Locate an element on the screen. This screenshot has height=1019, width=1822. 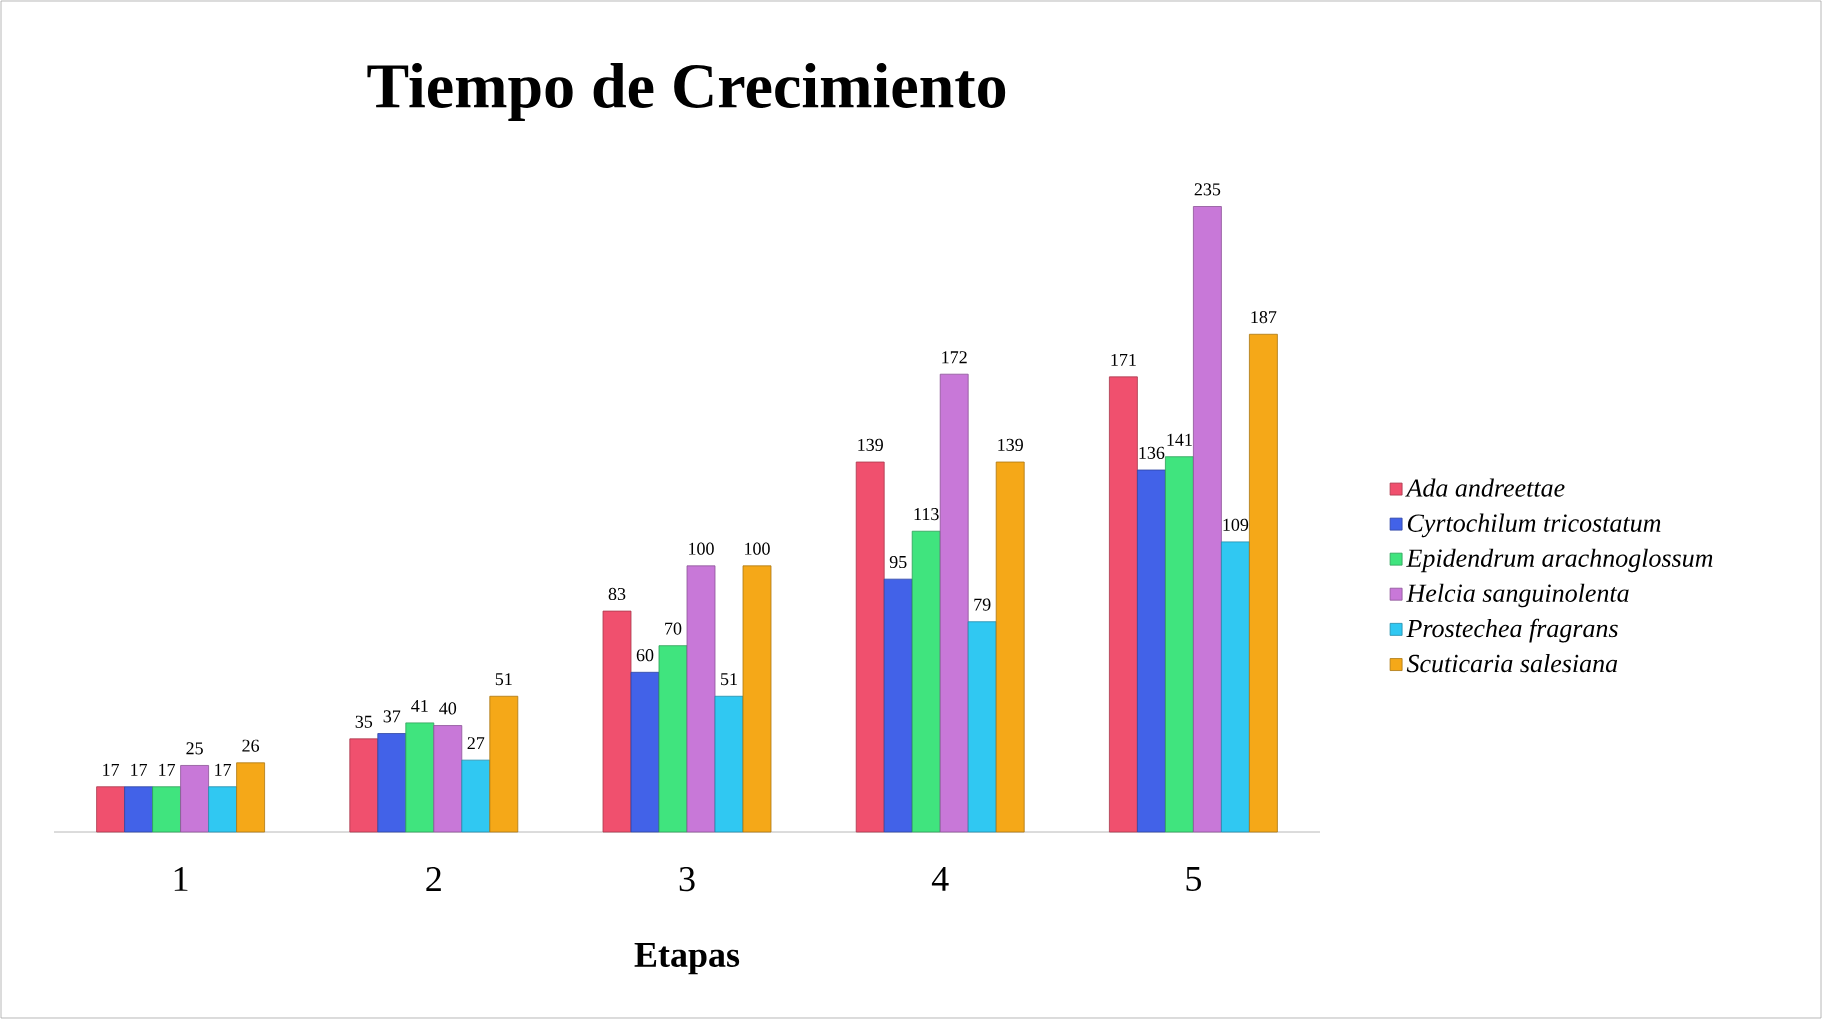
data-label: 141 is located at coordinates (1179, 439).